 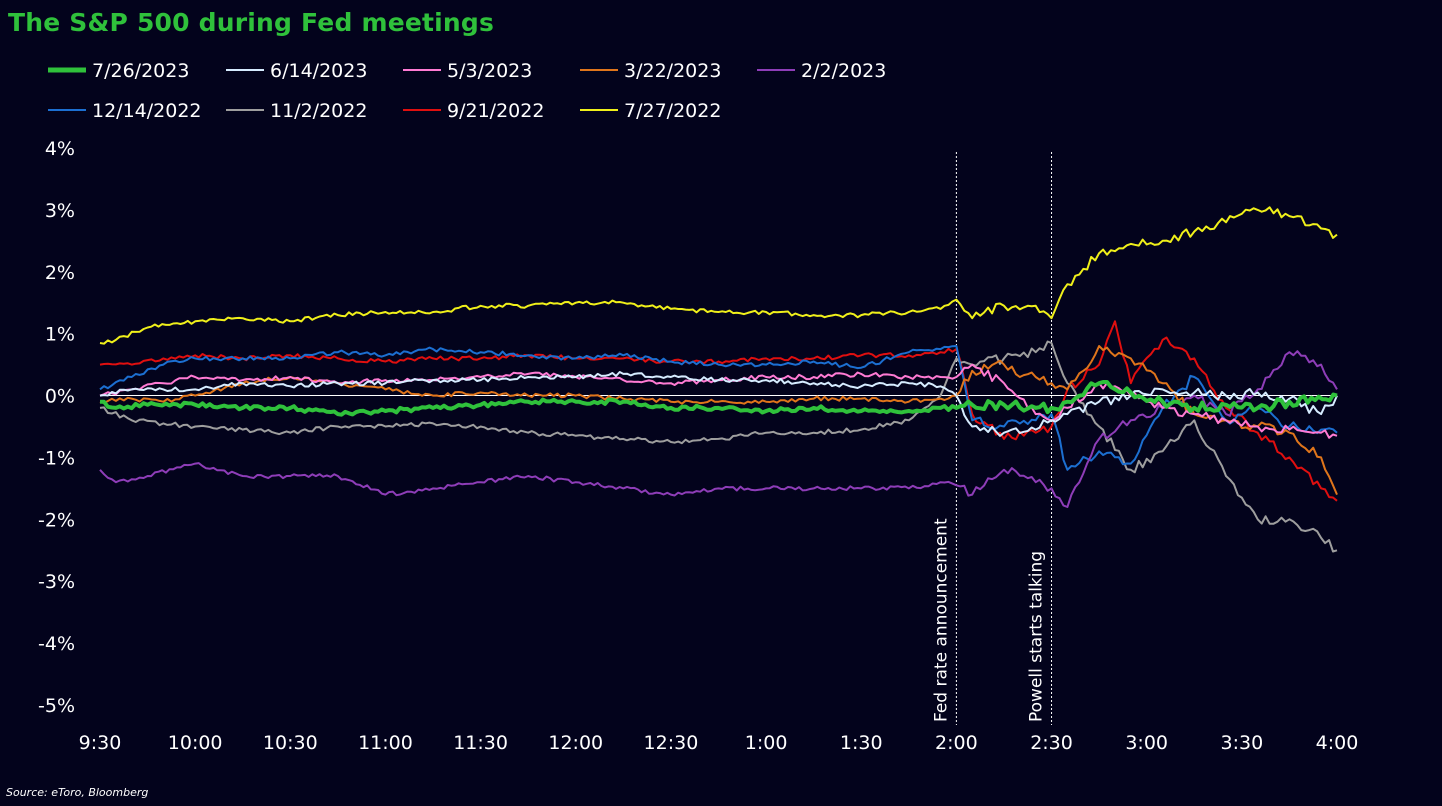 What do you see at coordinates (140, 71) in the screenshot?
I see `legend-label: 7/26/2023` at bounding box center [140, 71].